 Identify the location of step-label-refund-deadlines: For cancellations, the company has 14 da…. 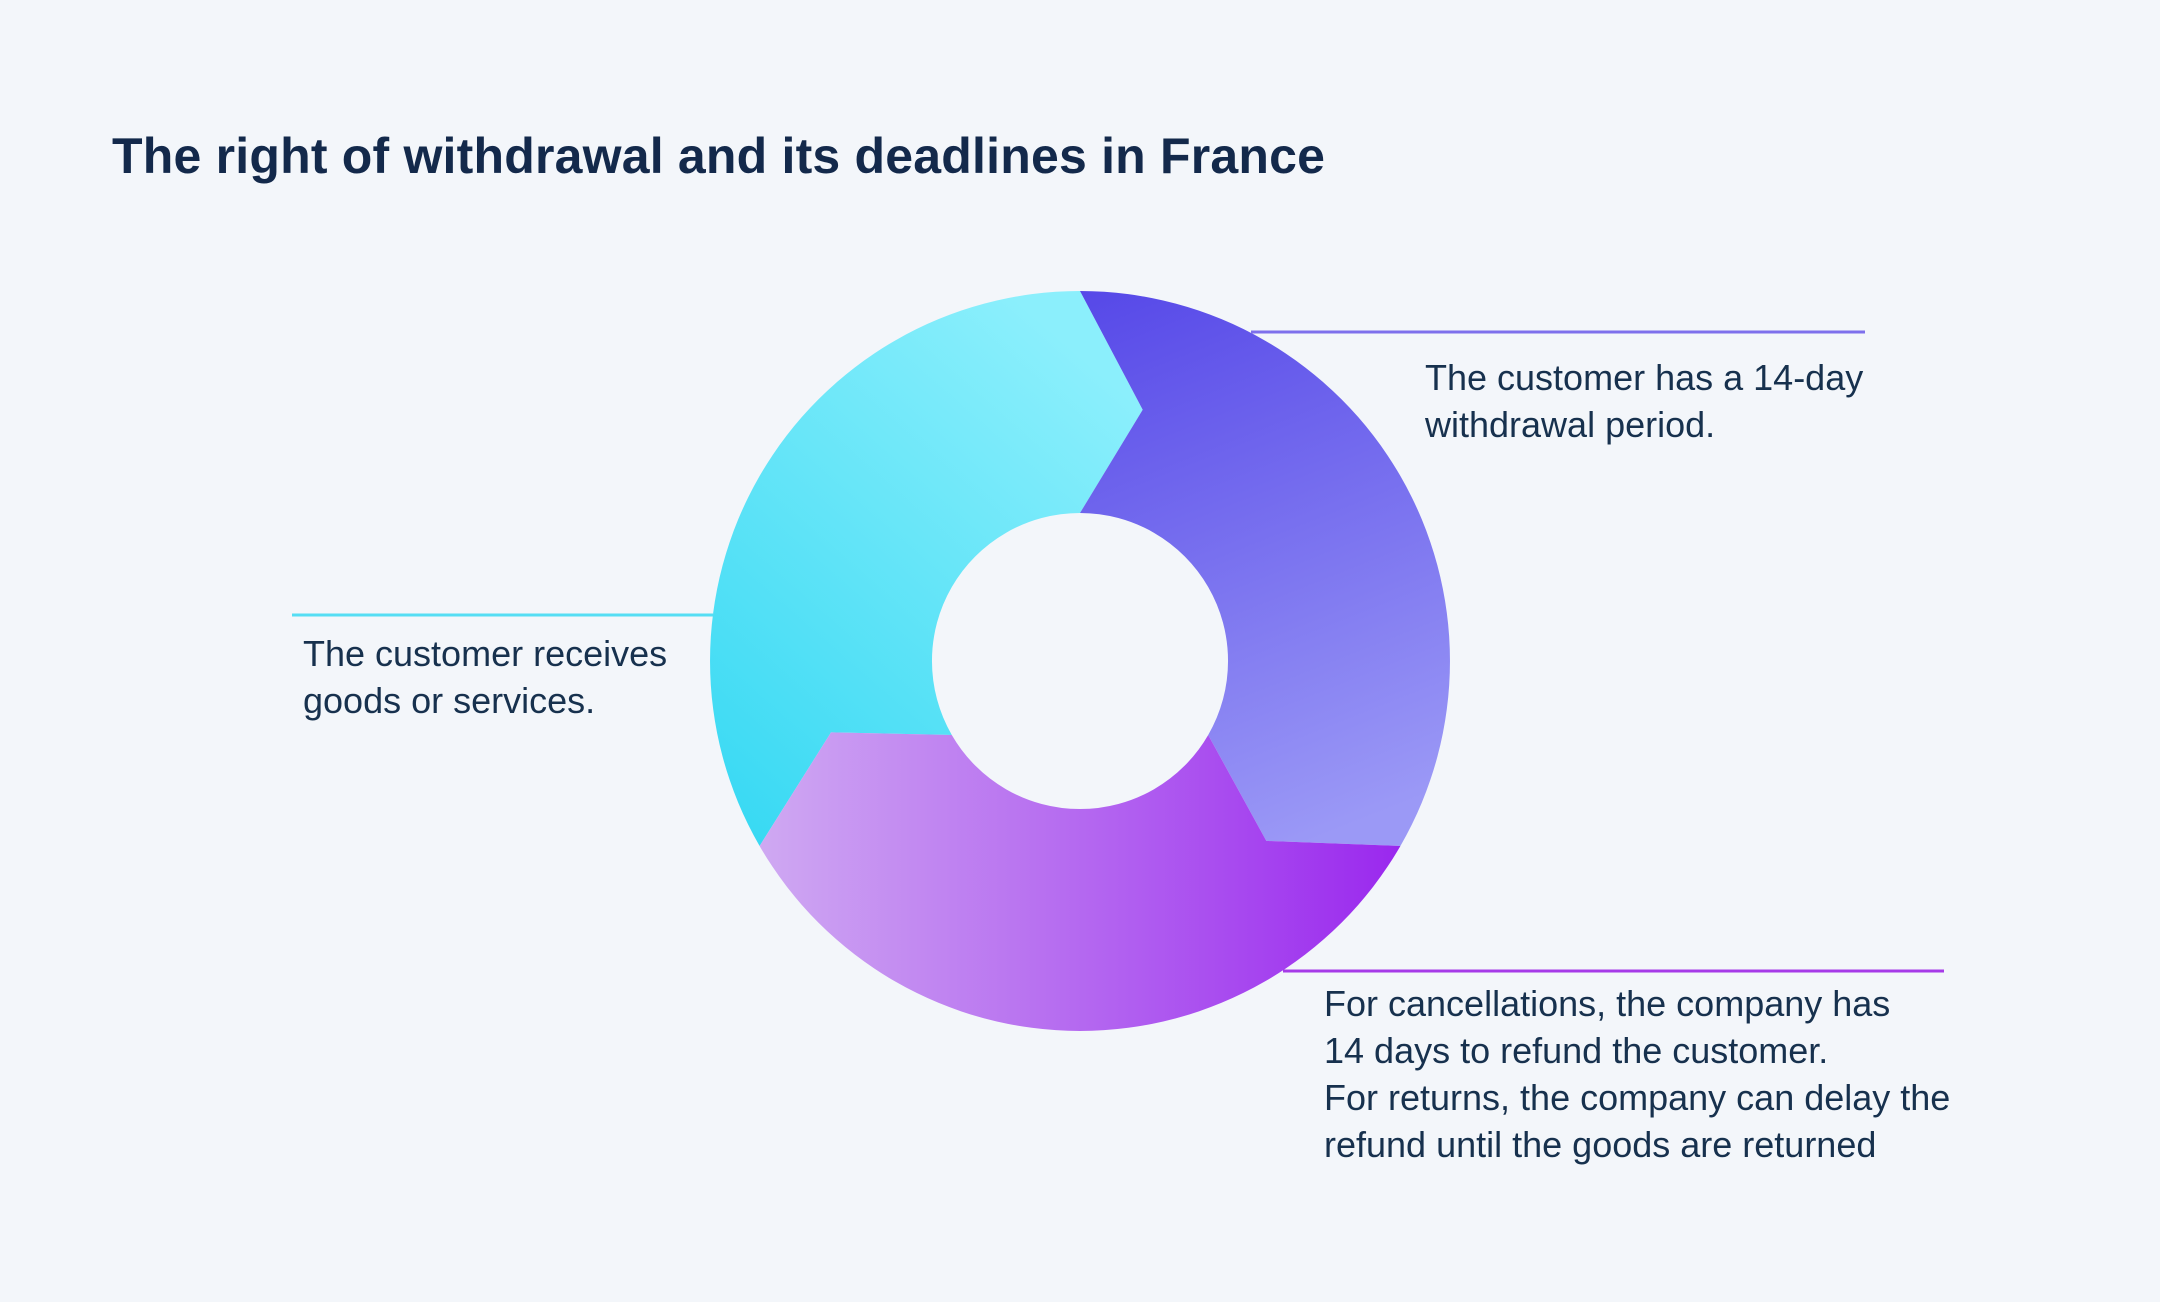
(1637, 1074).